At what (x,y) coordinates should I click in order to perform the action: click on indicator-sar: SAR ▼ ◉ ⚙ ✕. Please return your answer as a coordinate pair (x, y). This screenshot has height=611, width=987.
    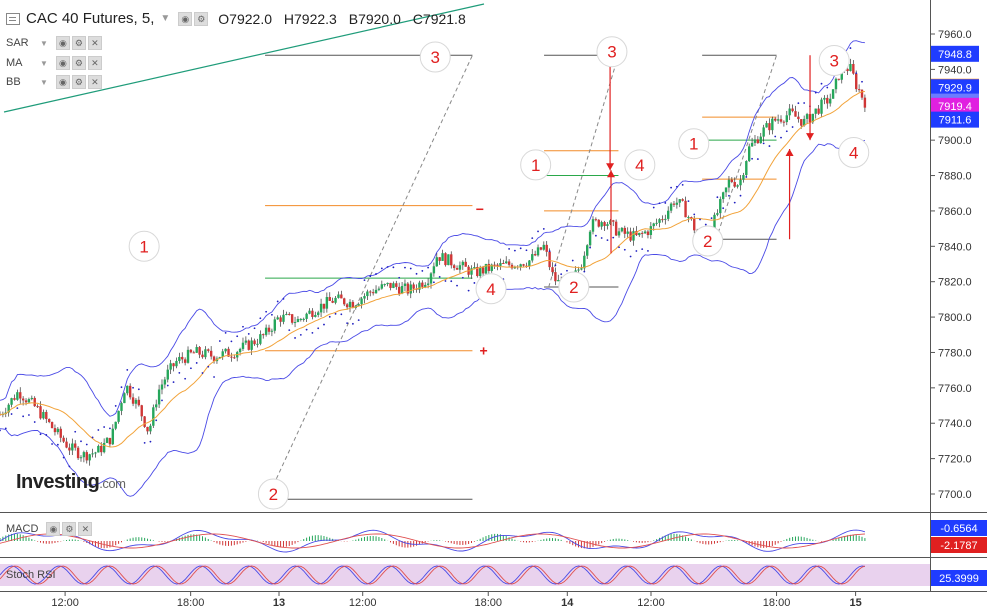
    Looking at the image, I should click on (55, 43).